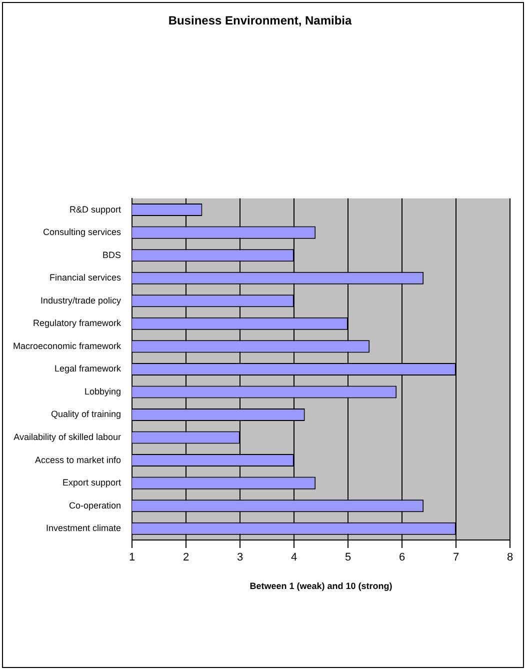 Image resolution: width=528 pixels, height=671 pixels. I want to click on y-tick-label: Co-operation, so click(95, 505).